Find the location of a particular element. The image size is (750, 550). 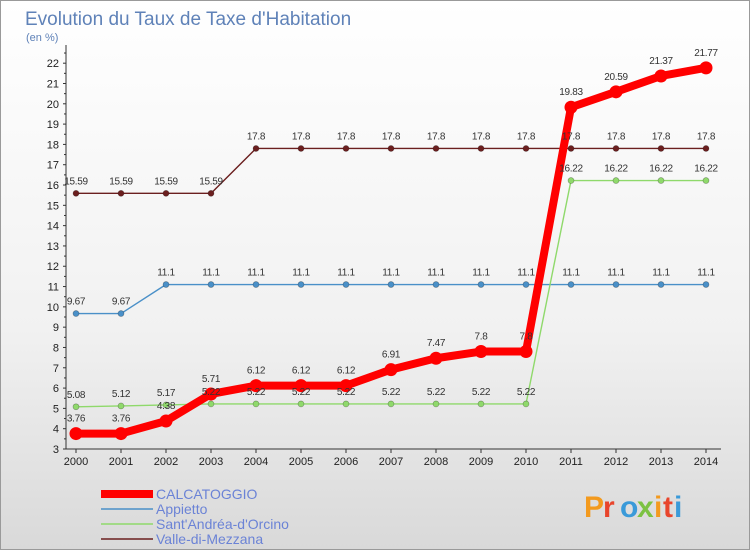

legend-label: Valle-di-Mezzana is located at coordinates (209, 539).